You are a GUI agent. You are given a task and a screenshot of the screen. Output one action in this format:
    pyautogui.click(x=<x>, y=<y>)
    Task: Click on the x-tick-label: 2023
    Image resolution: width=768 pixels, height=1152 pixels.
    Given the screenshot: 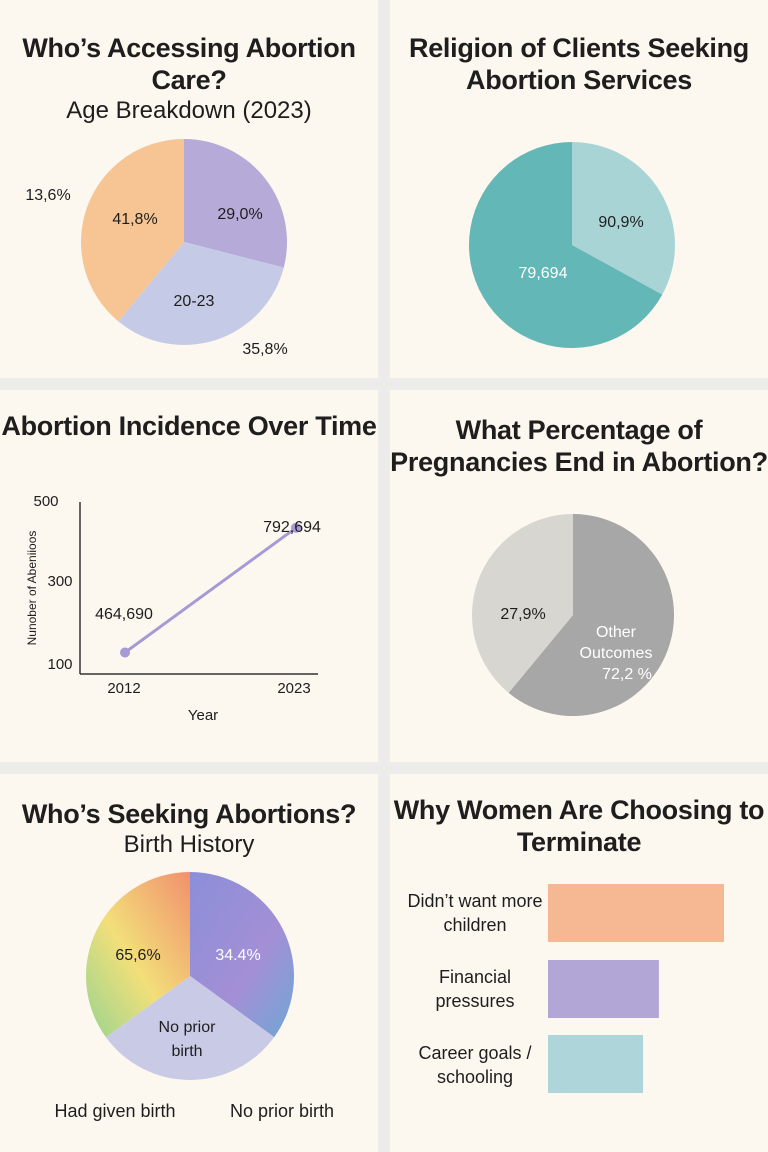 What is the action you would take?
    pyautogui.click(x=293, y=688)
    